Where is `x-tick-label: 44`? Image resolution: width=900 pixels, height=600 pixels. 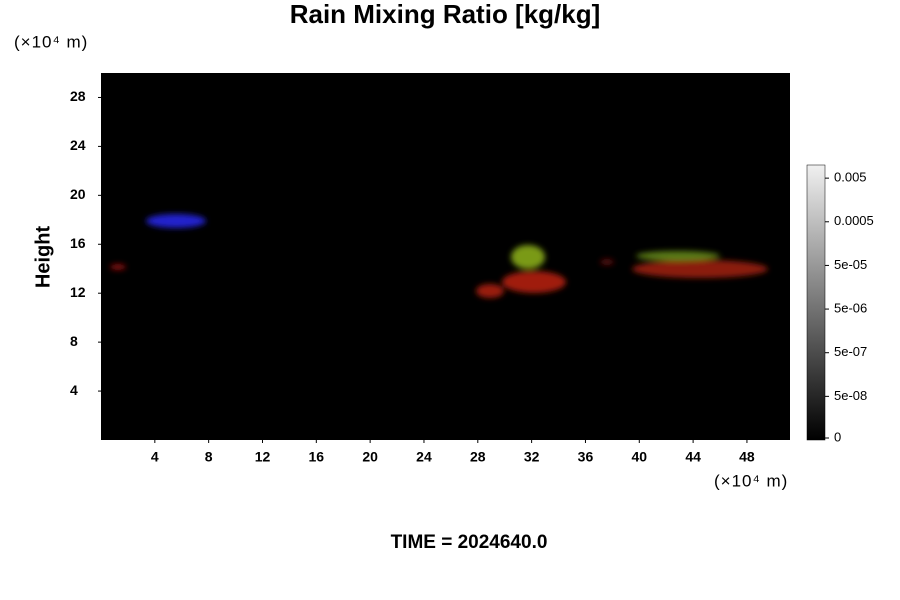
x-tick-label: 44 is located at coordinates (693, 457).